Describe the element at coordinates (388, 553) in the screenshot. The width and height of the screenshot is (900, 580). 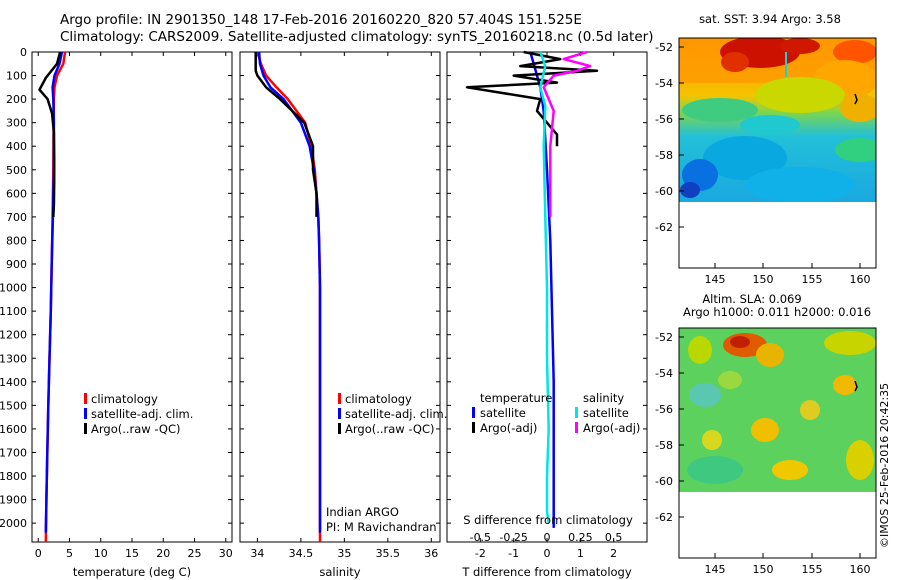
I see `x-tick-label: 35.5` at that location.